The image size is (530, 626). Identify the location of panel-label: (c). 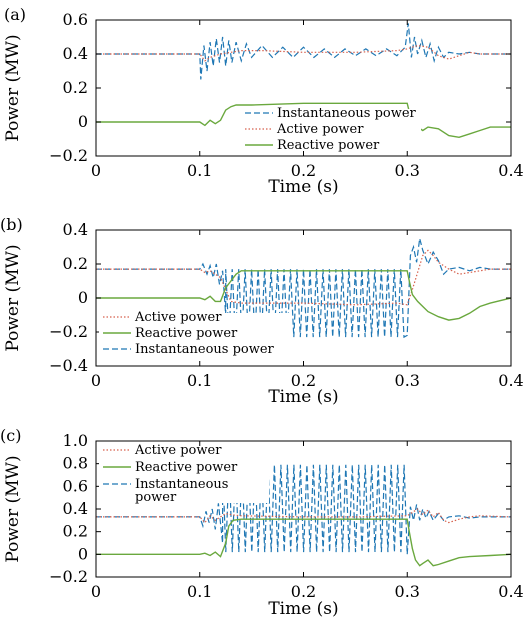
(10, 435).